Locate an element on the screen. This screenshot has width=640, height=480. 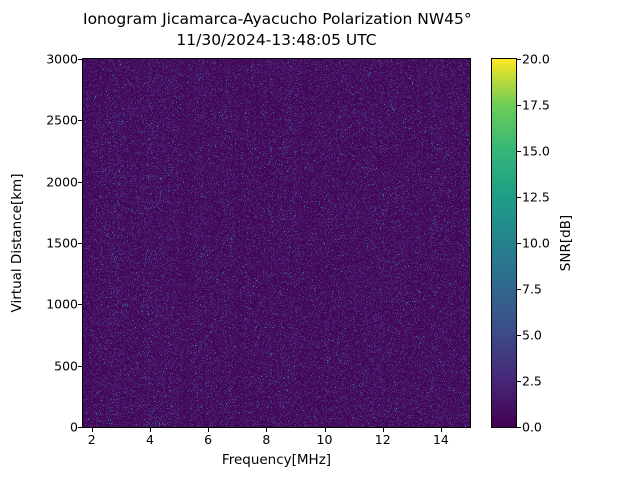
x-tick-label: 4 is located at coordinates (149, 439).